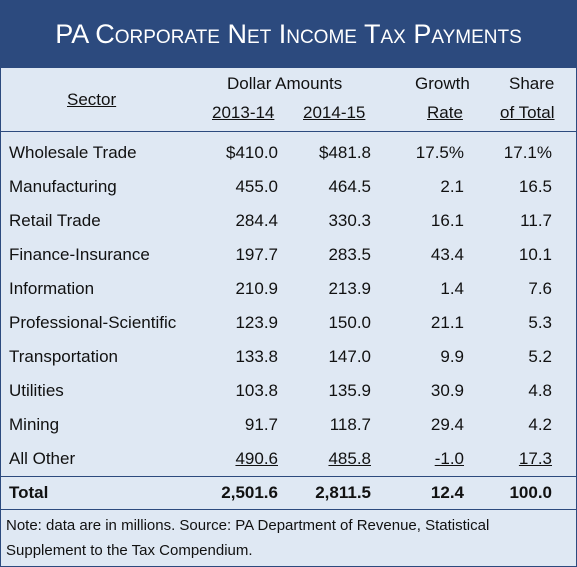 The width and height of the screenshot is (577, 567). What do you see at coordinates (256, 356) in the screenshot?
I see `cell: 133.8` at bounding box center [256, 356].